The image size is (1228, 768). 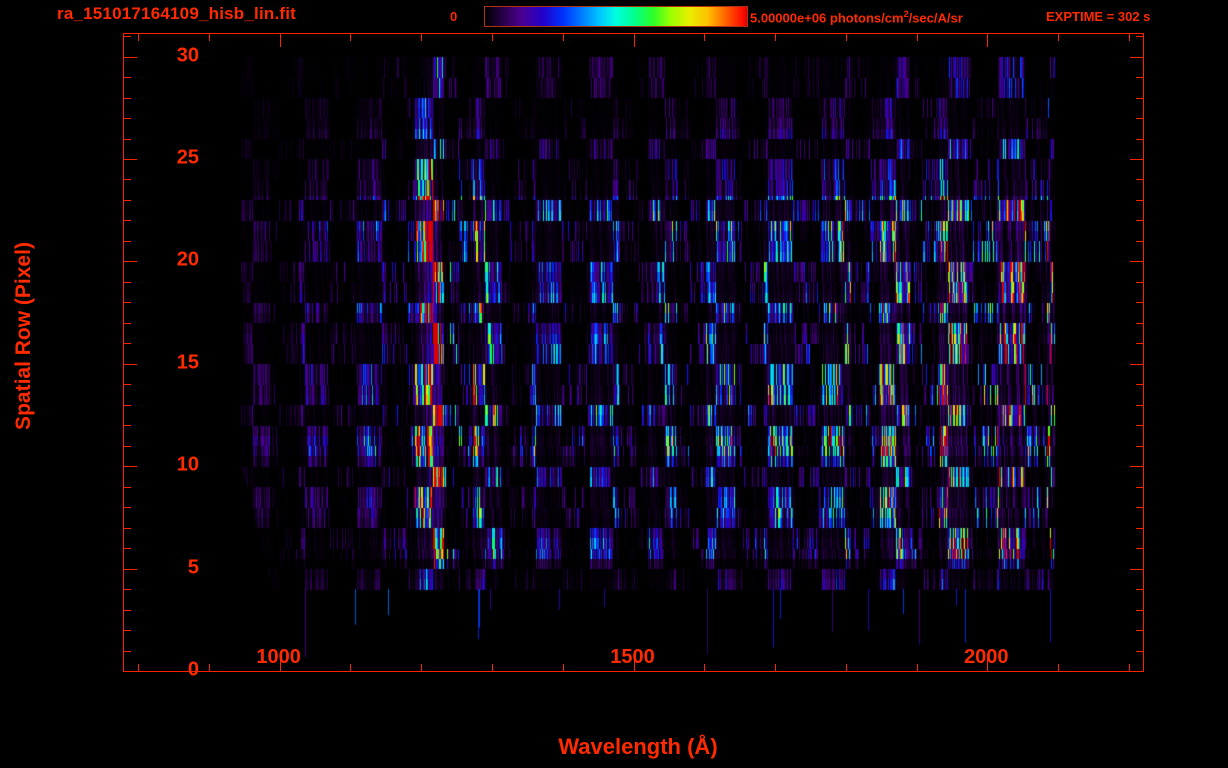 What do you see at coordinates (454, 16) in the screenshot?
I see `colorbar-min-label: 0` at bounding box center [454, 16].